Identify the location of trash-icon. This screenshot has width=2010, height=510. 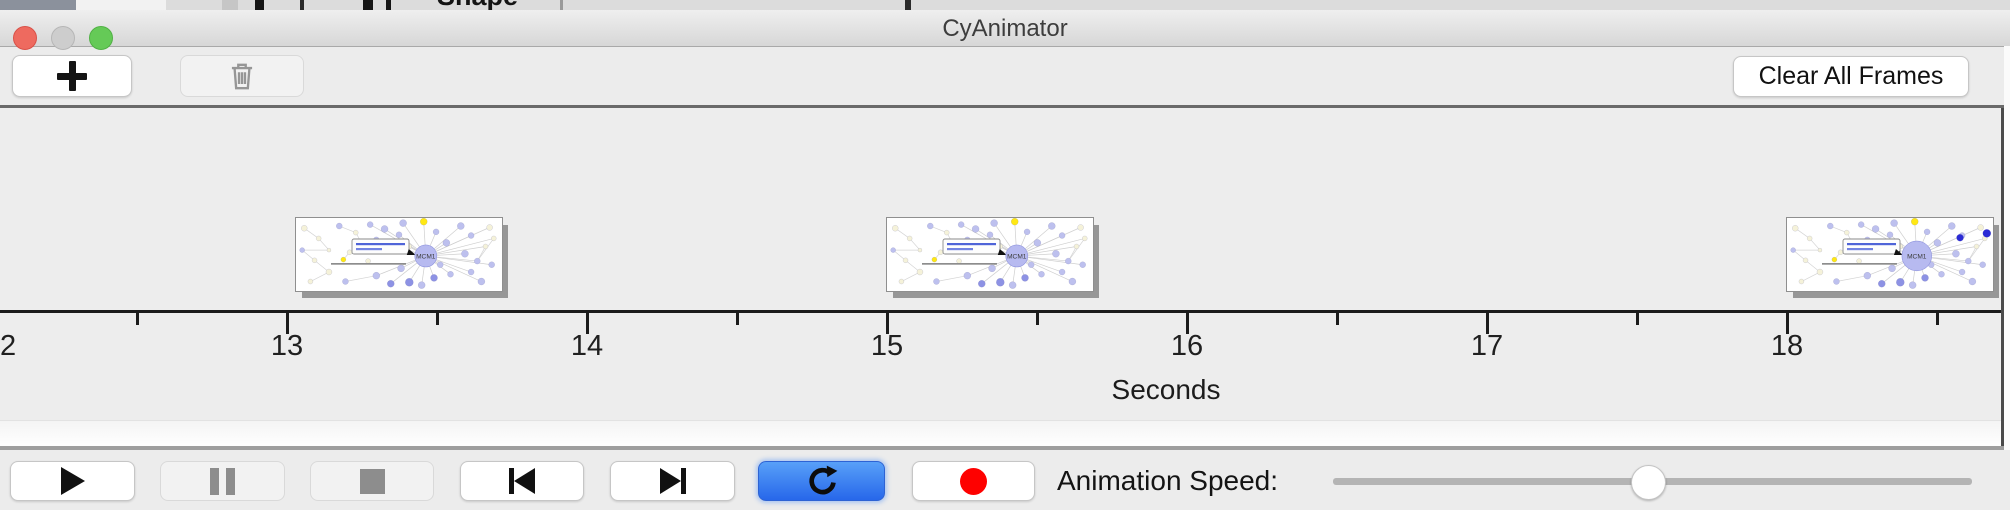
(242, 76).